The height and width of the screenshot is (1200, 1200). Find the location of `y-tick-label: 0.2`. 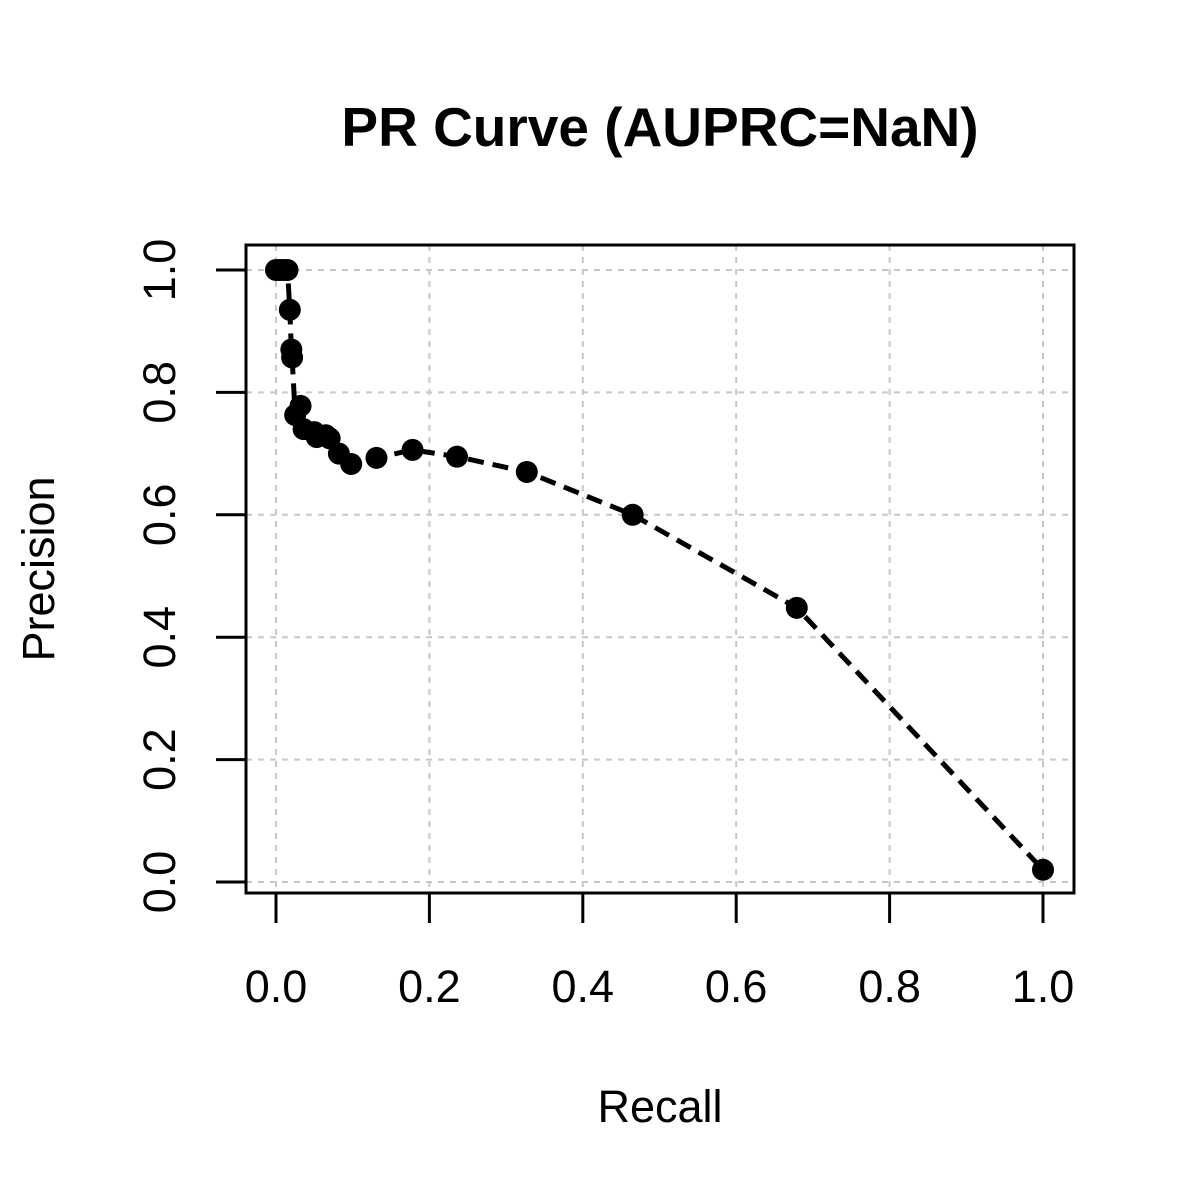

y-tick-label: 0.2 is located at coordinates (159, 759).